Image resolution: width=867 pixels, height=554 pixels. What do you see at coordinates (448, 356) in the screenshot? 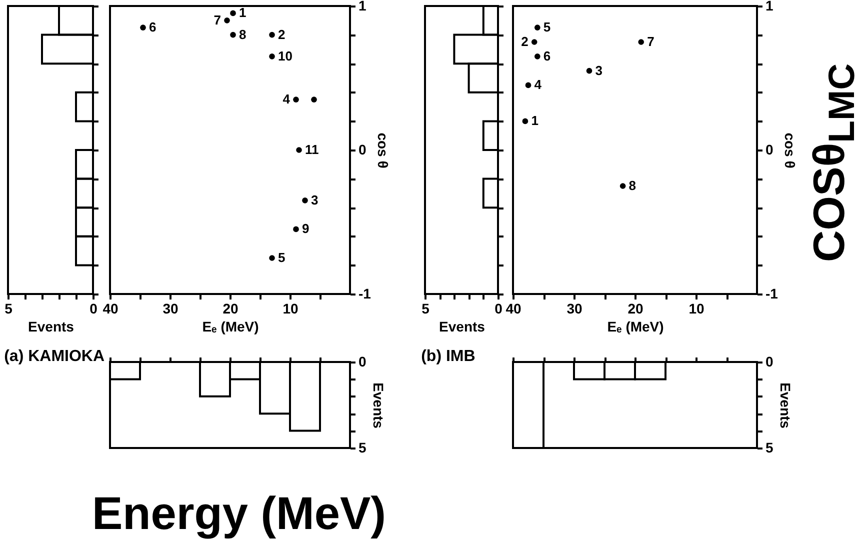
I see `text: (b) IMB` at bounding box center [448, 356].